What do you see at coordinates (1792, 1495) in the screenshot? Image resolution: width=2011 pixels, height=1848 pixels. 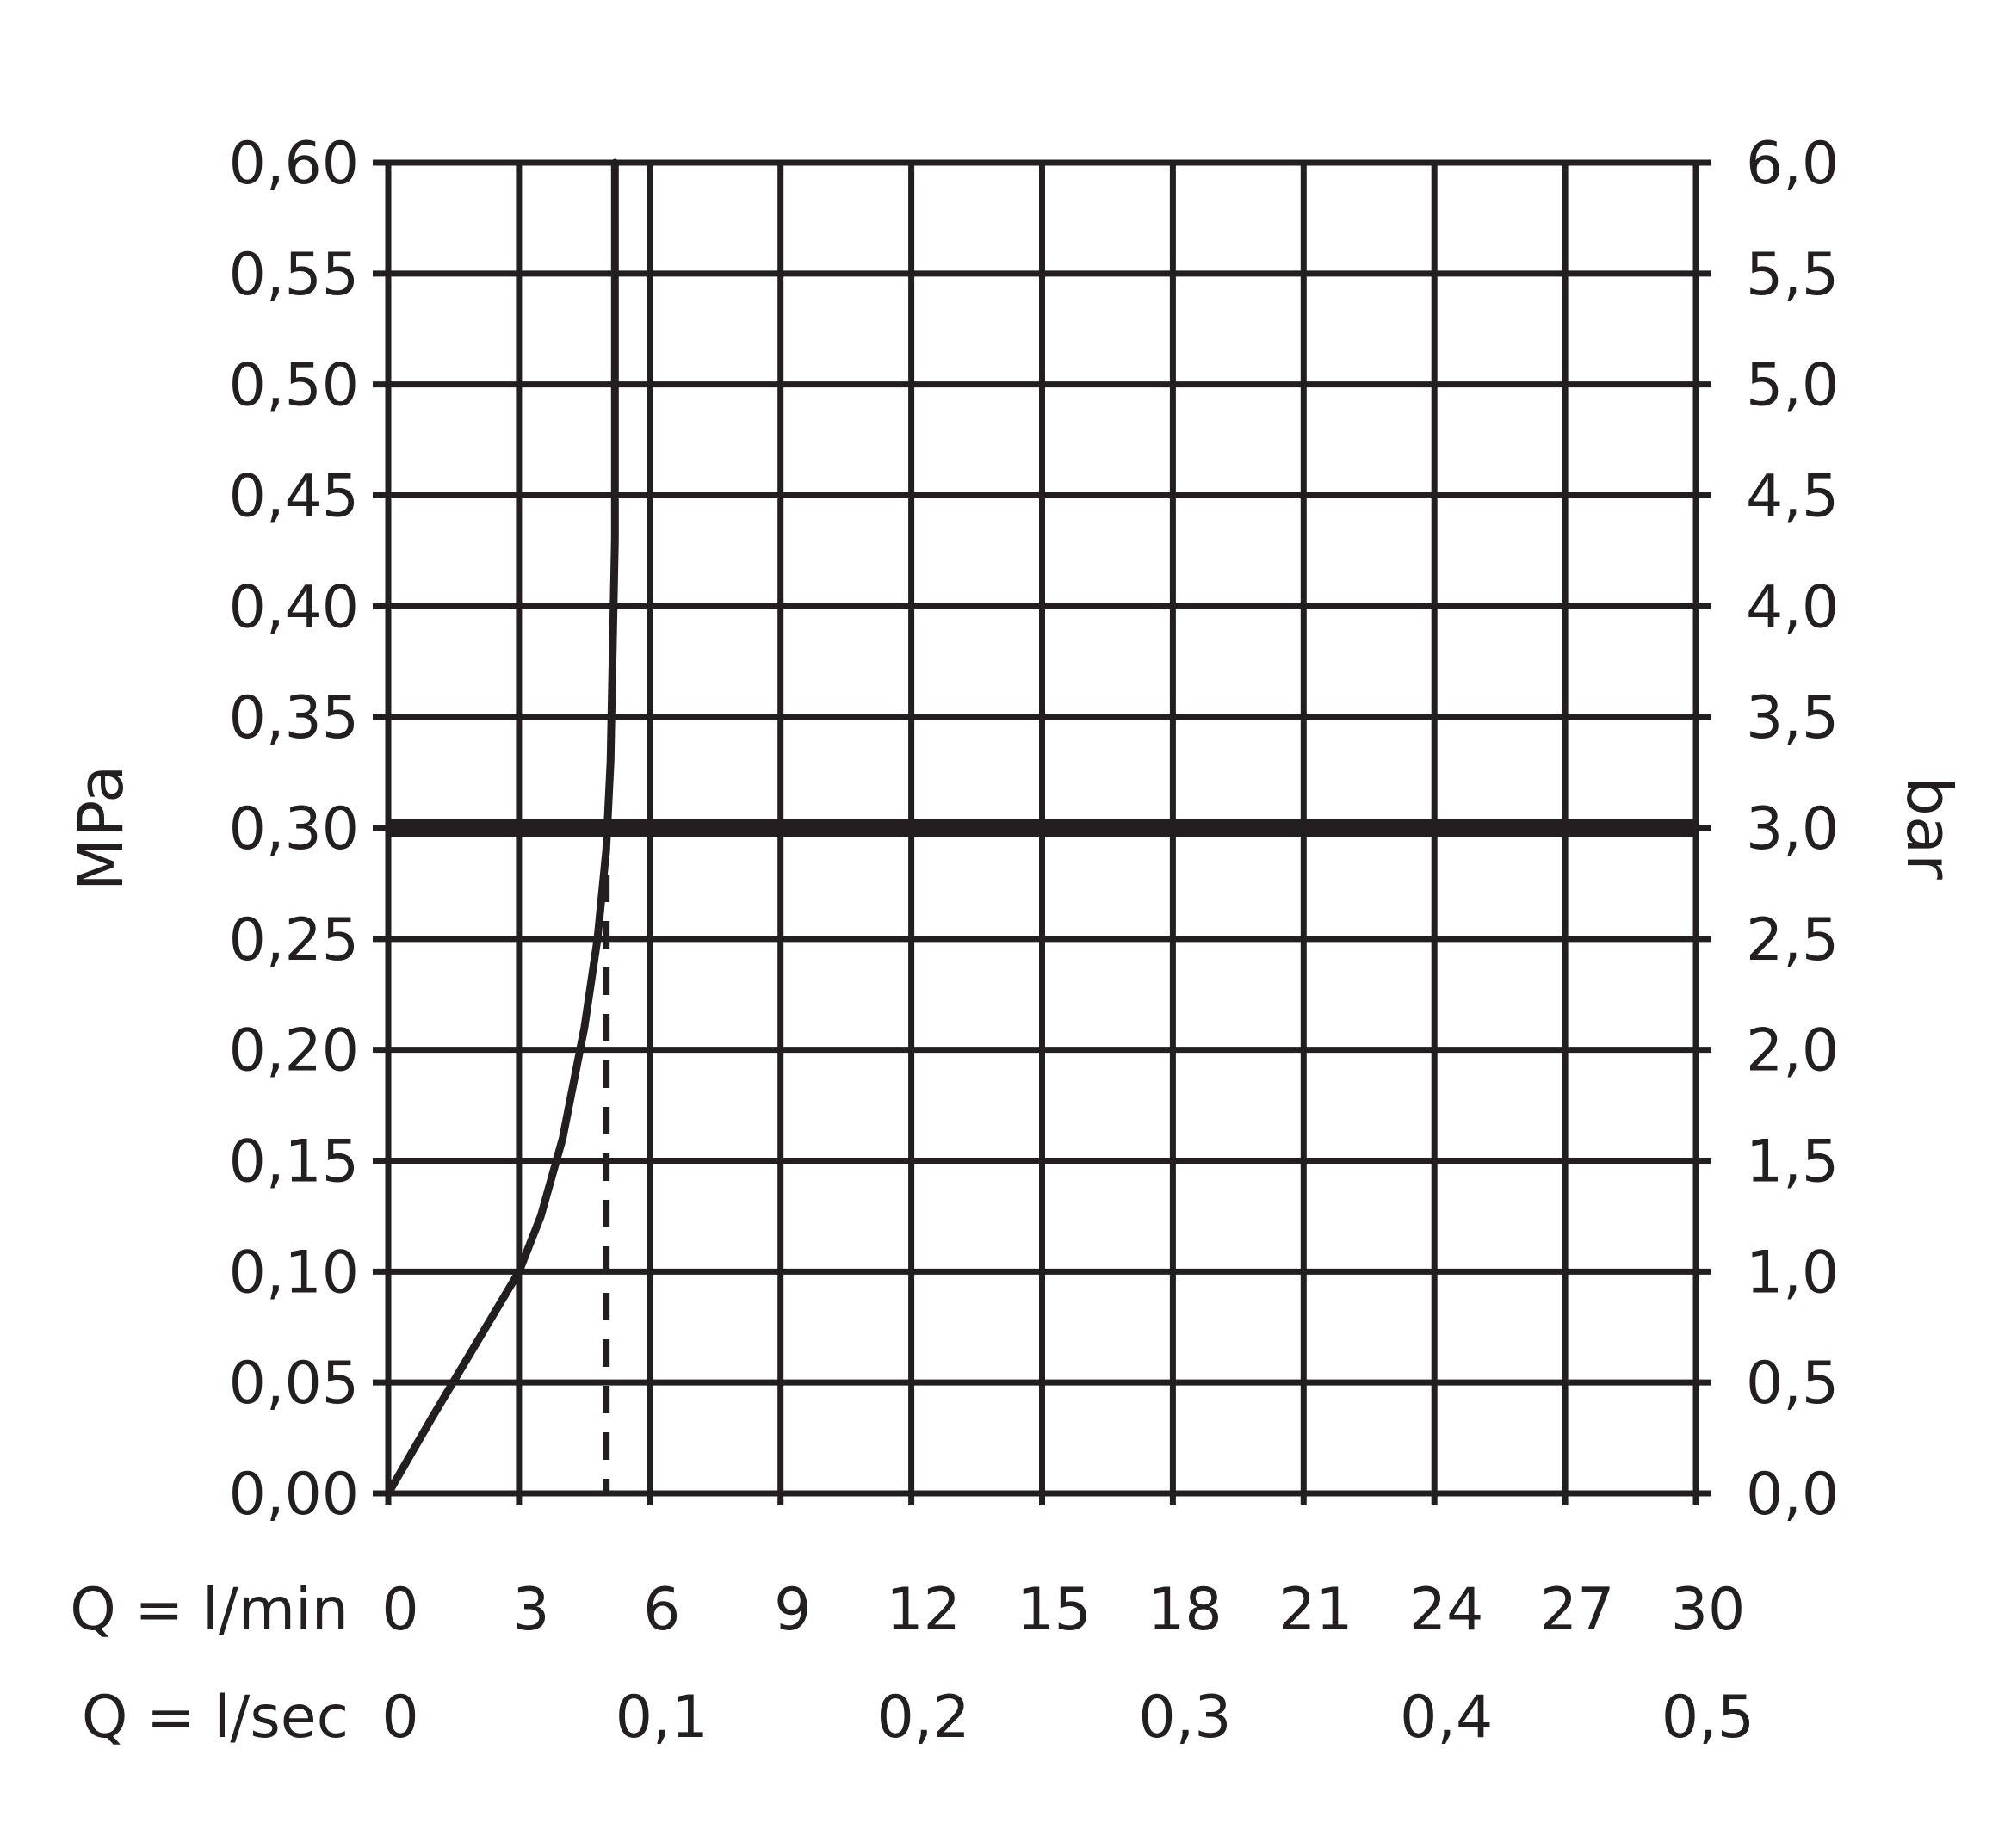 I see `y-right-tick-label: 0,0` at bounding box center [1792, 1495].